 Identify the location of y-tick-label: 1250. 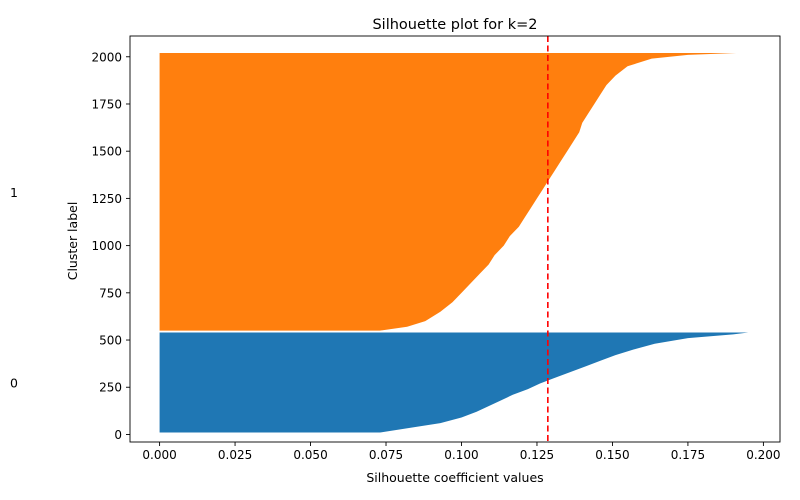
(106, 199).